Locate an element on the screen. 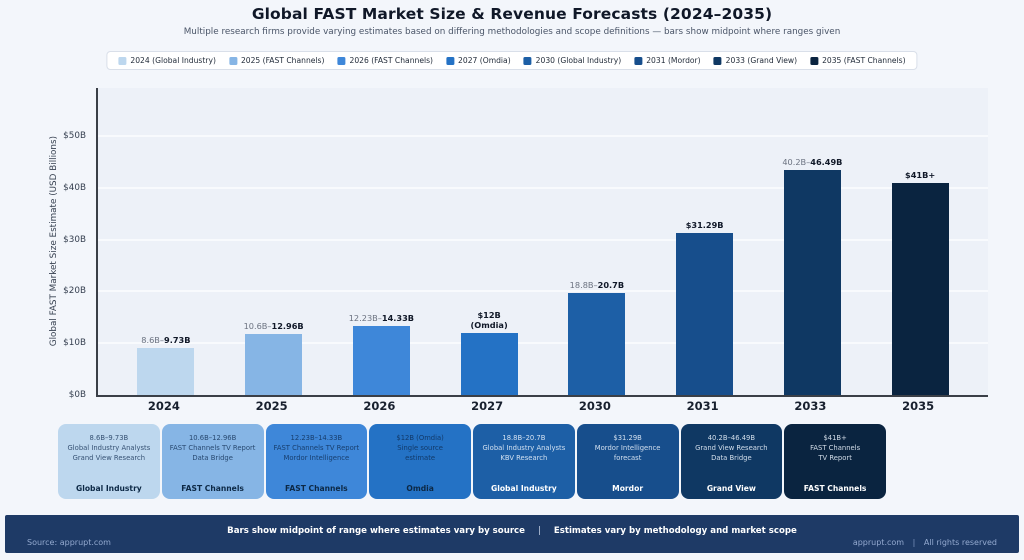 The image size is (1024, 560). y-axis-tick: $30B is located at coordinates (74, 239).